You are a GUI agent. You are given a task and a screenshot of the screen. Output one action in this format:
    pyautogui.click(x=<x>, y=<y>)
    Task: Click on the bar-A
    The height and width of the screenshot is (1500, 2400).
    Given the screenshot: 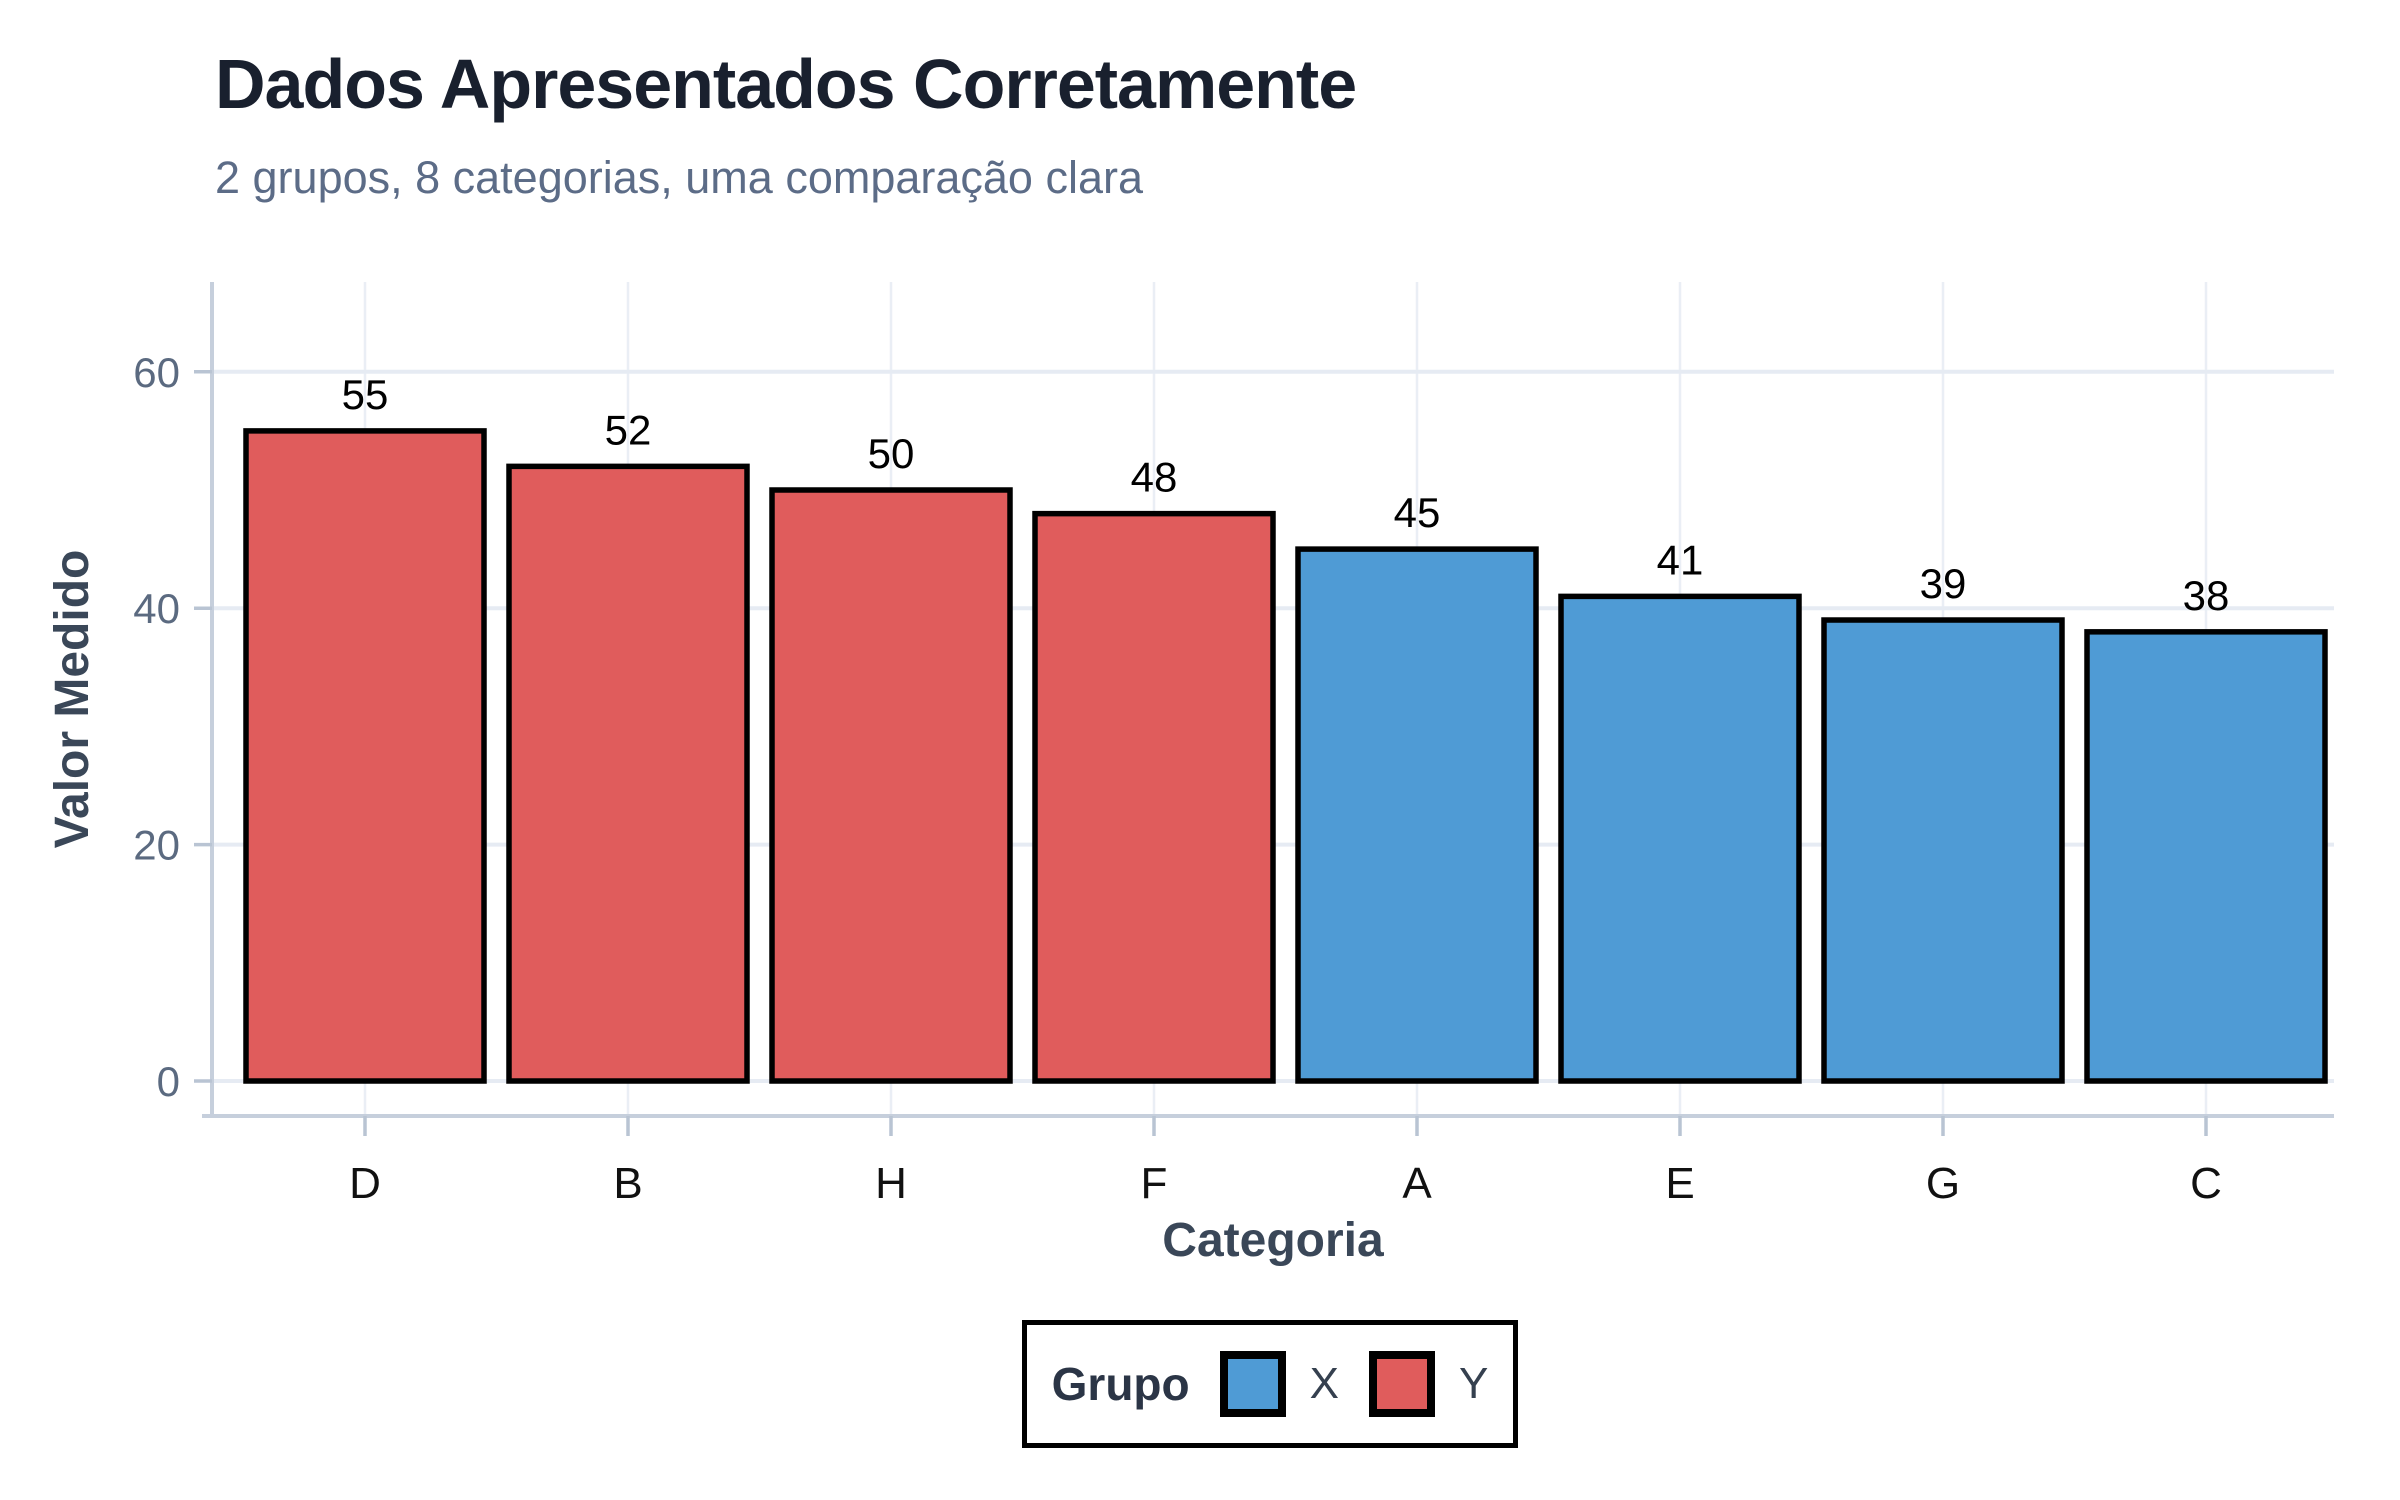 What is the action you would take?
    pyautogui.click(x=1417, y=815)
    